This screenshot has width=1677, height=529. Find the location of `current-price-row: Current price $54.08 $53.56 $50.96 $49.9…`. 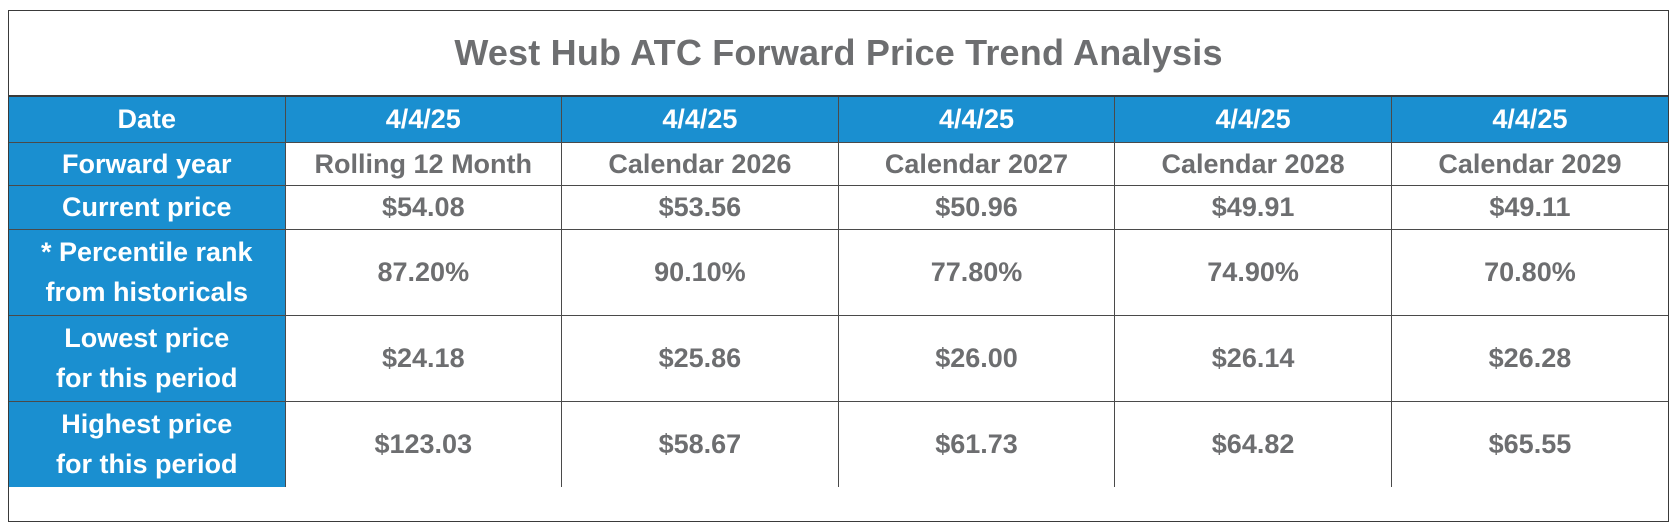

current-price-row: Current price $54.08 $53.56 $50.96 $49.9… is located at coordinates (838, 207).